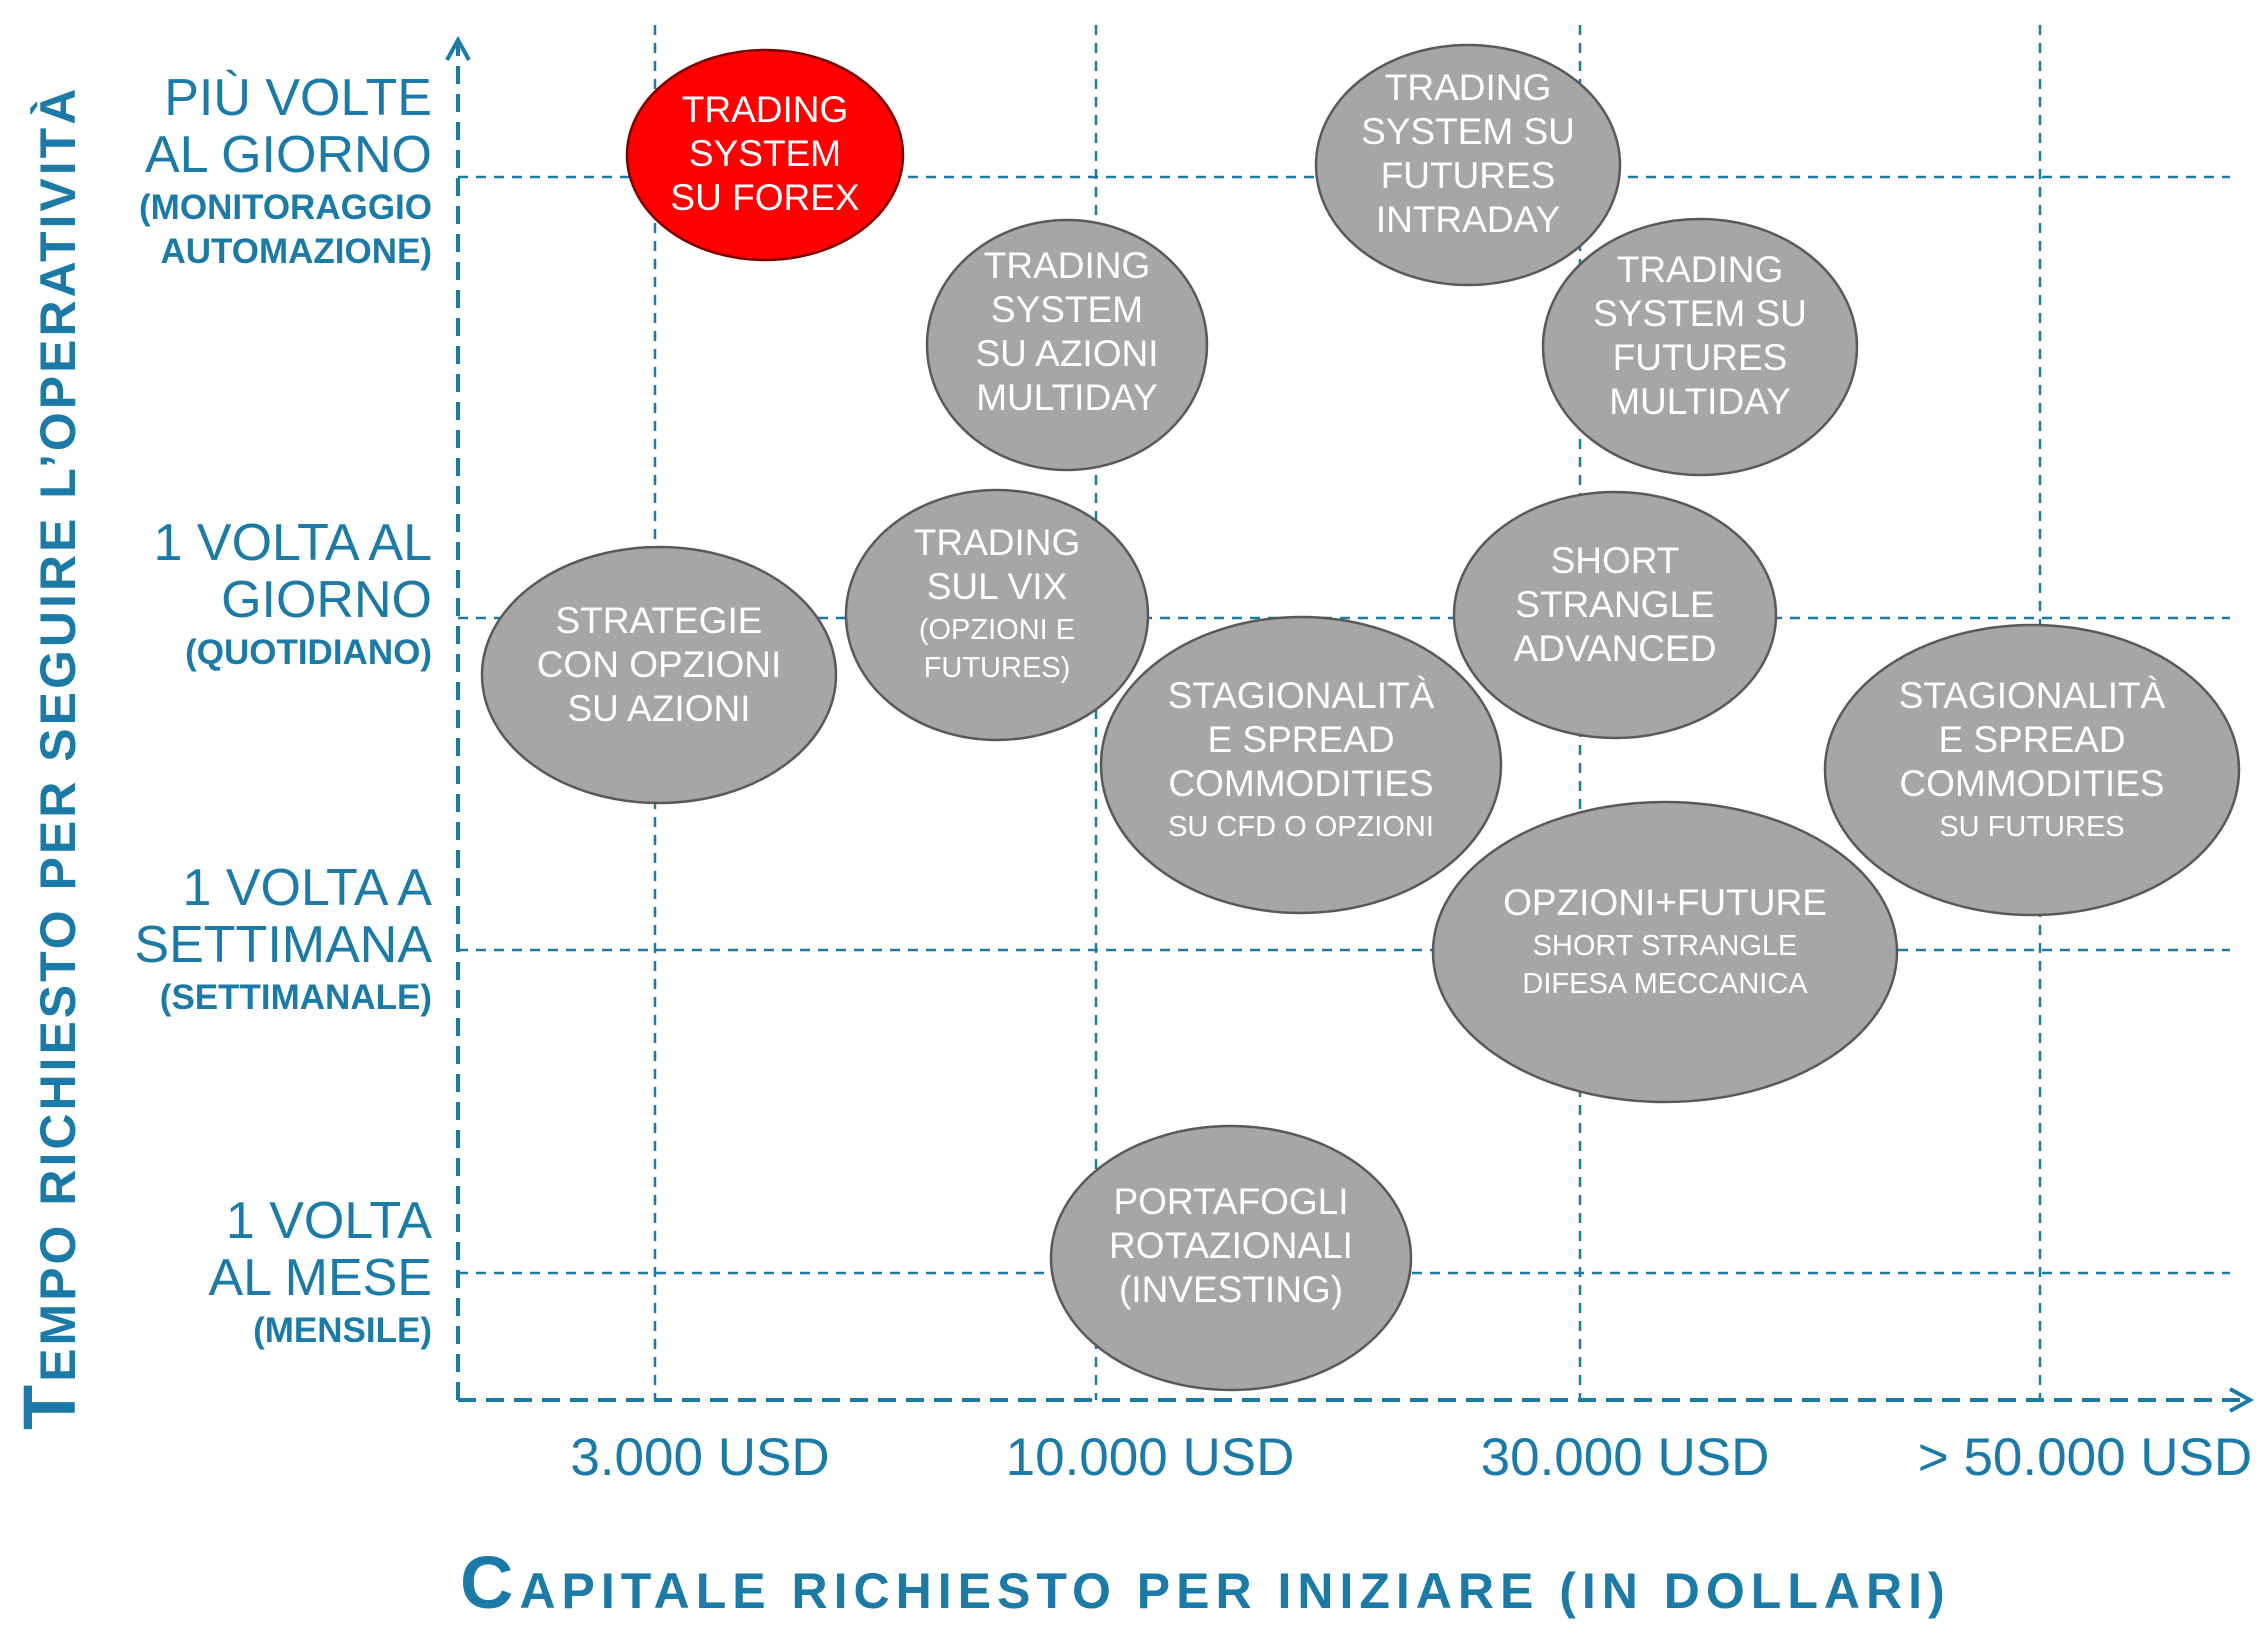  What do you see at coordinates (326, 600) in the screenshot?
I see `y-level-2-line-2: GIORNO` at bounding box center [326, 600].